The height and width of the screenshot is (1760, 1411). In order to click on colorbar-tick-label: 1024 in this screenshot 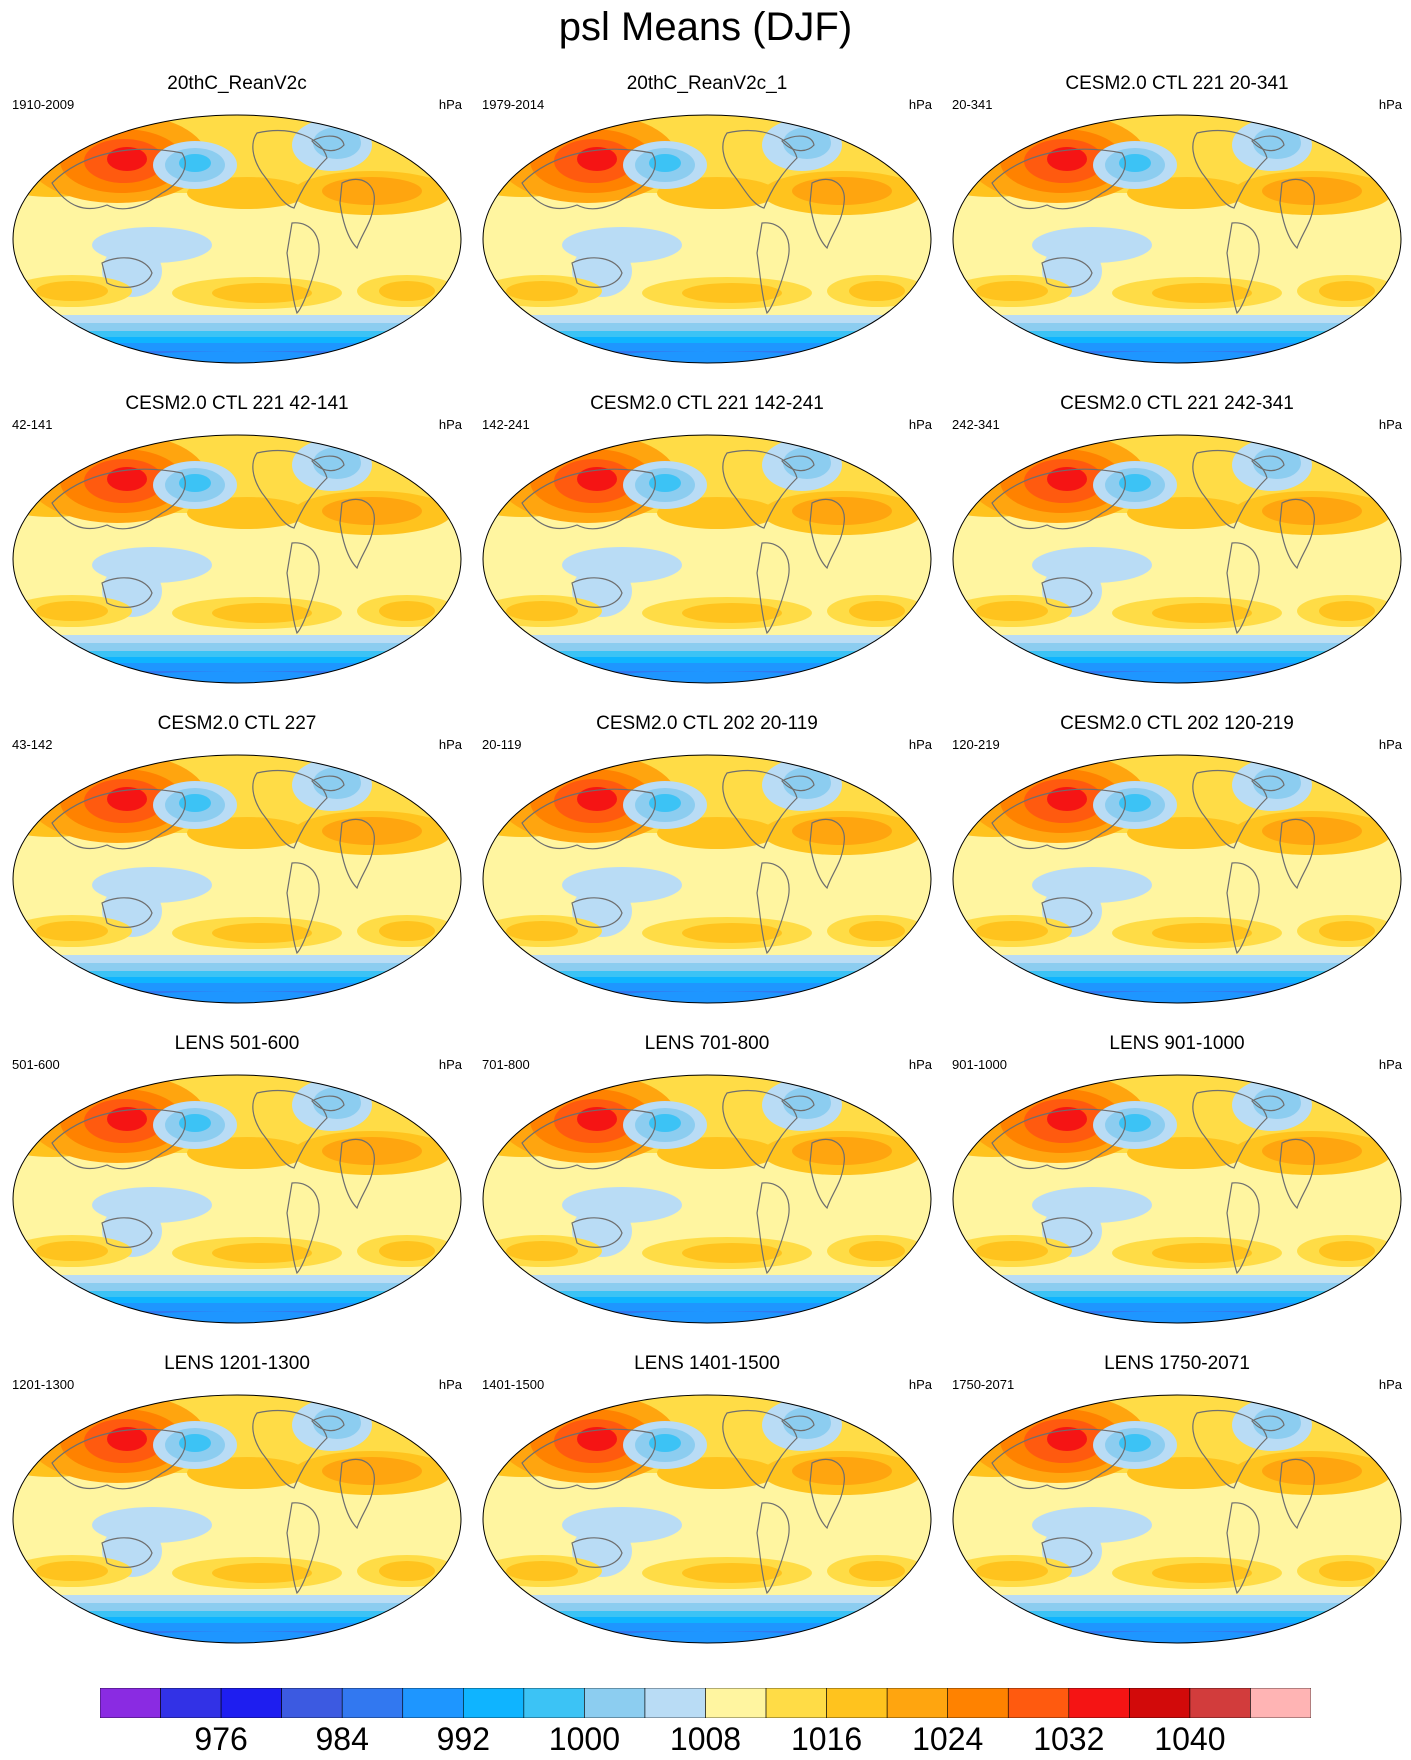, I will do `click(948, 1739)`.